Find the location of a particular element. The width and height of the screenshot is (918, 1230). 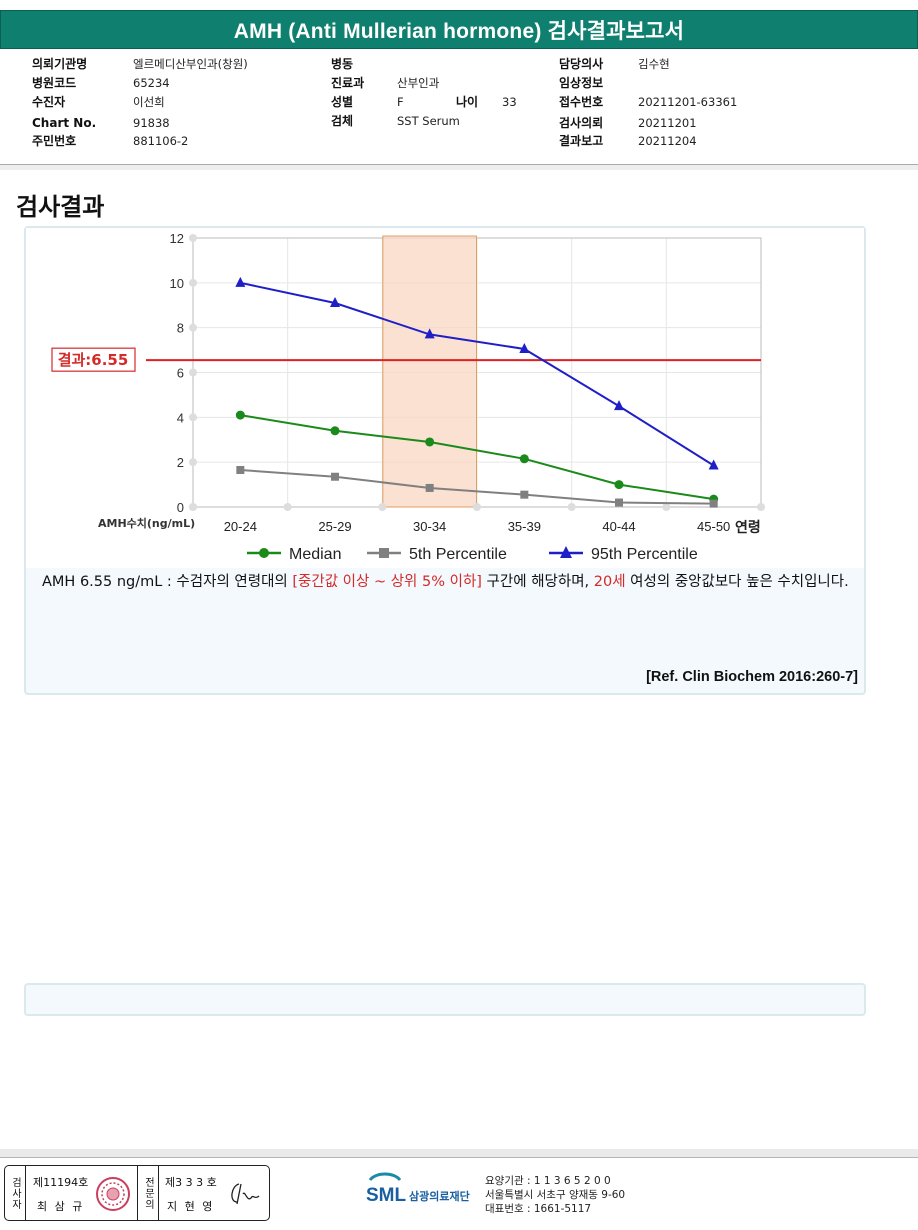

result-label: 결과:6.55 is located at coordinates (93, 360).